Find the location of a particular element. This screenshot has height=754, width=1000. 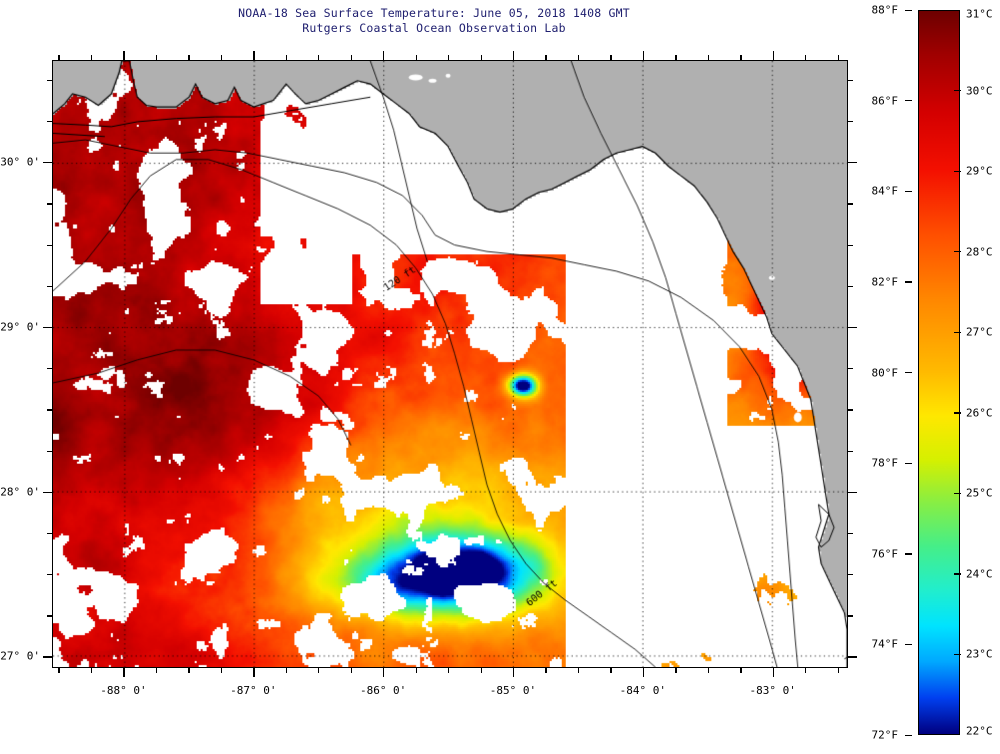

colorbar-label-c: 24°C is located at coordinates (979, 574).